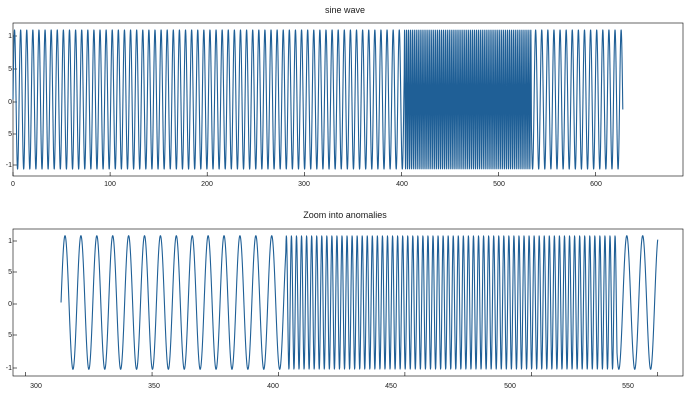 This screenshot has width=690, height=405. I want to click on x-tick-label: 0, so click(13, 184).